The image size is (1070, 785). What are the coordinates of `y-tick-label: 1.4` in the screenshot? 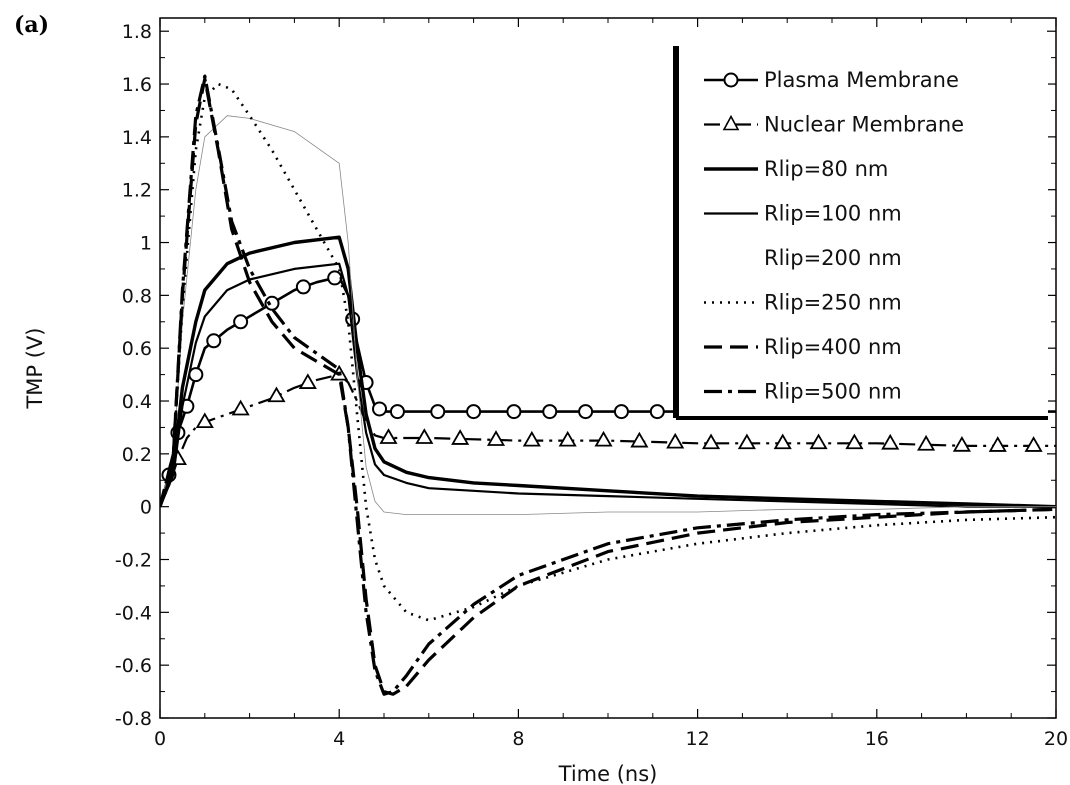 It's located at (137, 138).